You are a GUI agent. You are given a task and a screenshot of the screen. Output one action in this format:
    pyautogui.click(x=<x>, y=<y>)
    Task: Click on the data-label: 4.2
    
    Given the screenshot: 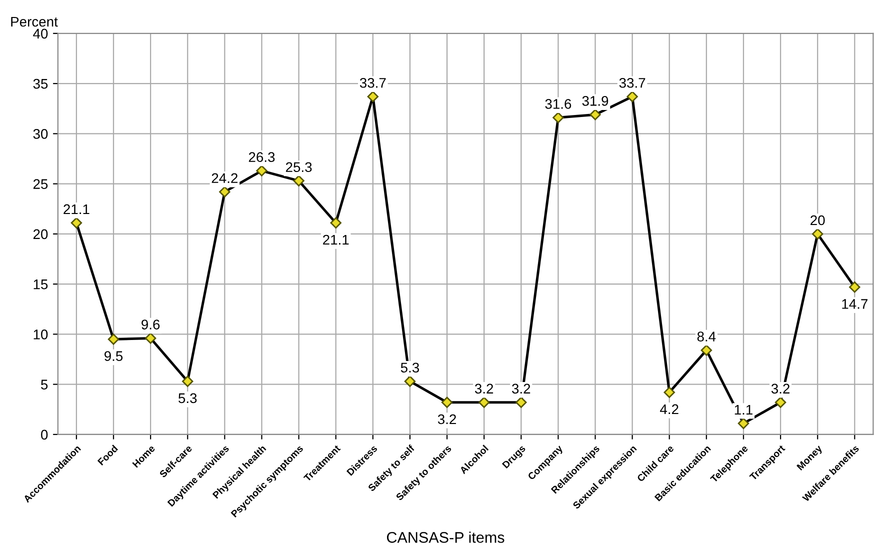 What is the action you would take?
    pyautogui.click(x=669, y=409)
    